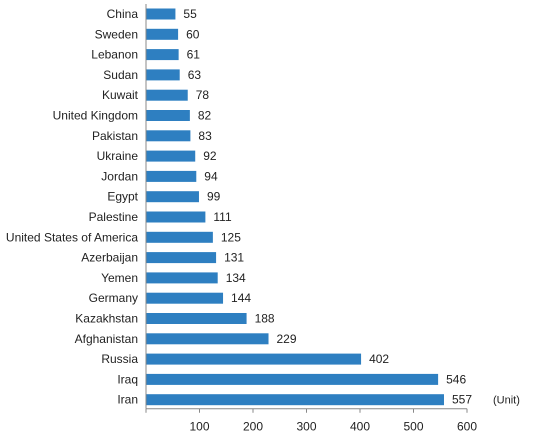 The height and width of the screenshot is (440, 540). Describe the element at coordinates (119, 359) in the screenshot. I see `category-label: Russia` at that location.